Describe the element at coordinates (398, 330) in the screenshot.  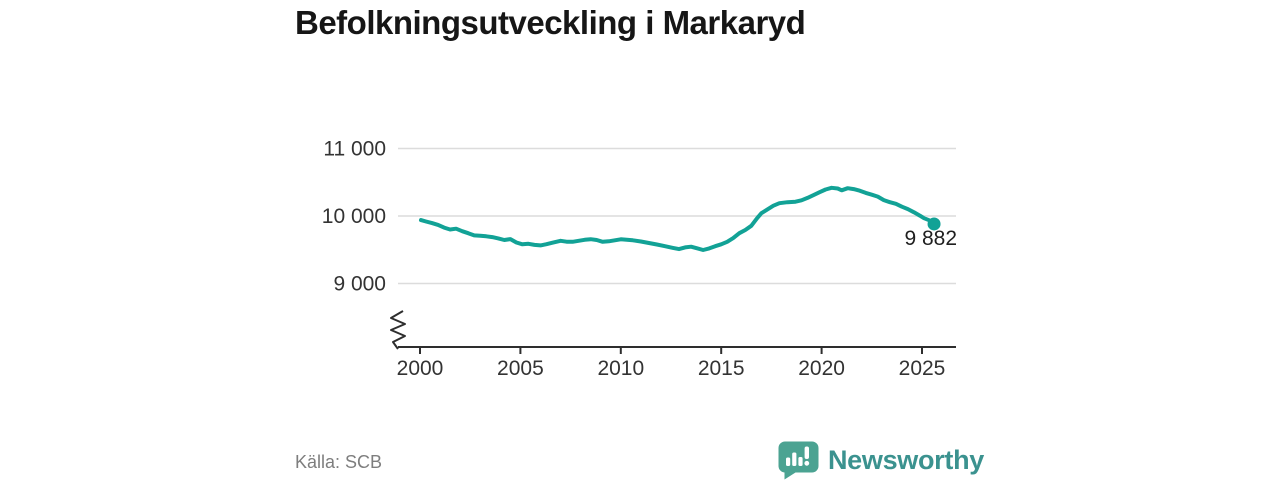
I see `axis-break-icon` at that location.